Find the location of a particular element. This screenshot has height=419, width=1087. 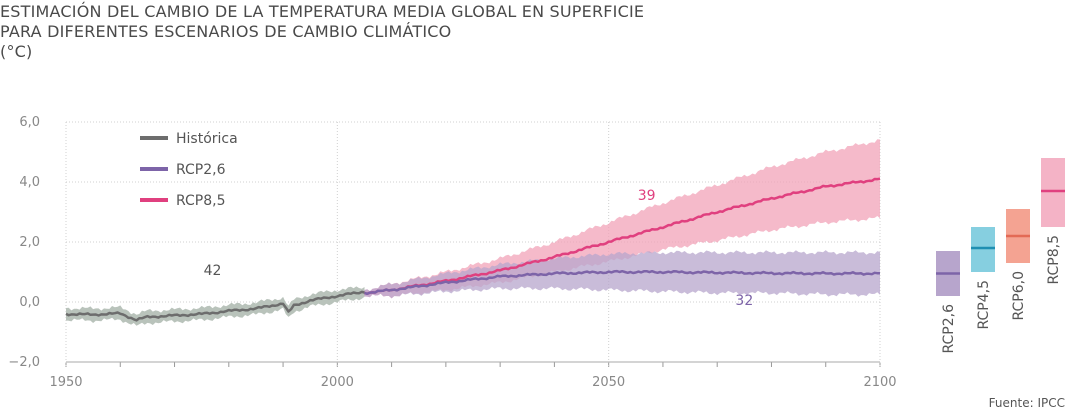

range-bar-label-rcp2-6: RCP2,6 is located at coordinates (949, 329).